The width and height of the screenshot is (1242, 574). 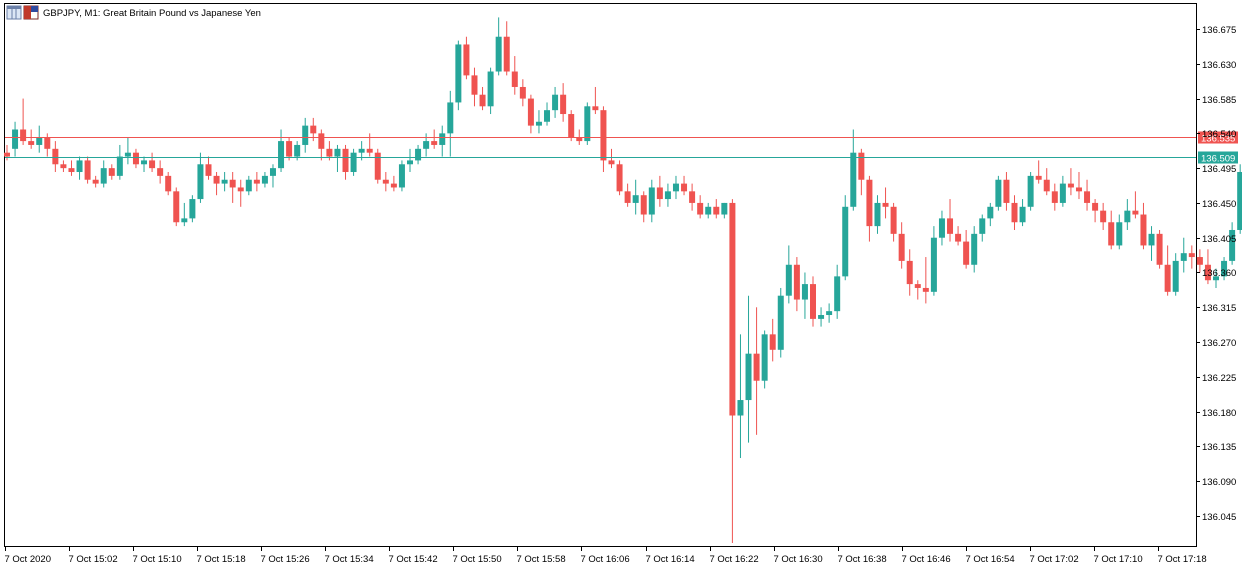 I want to click on price-lines-layer: 136.535 136.509, so click(x=621, y=148).